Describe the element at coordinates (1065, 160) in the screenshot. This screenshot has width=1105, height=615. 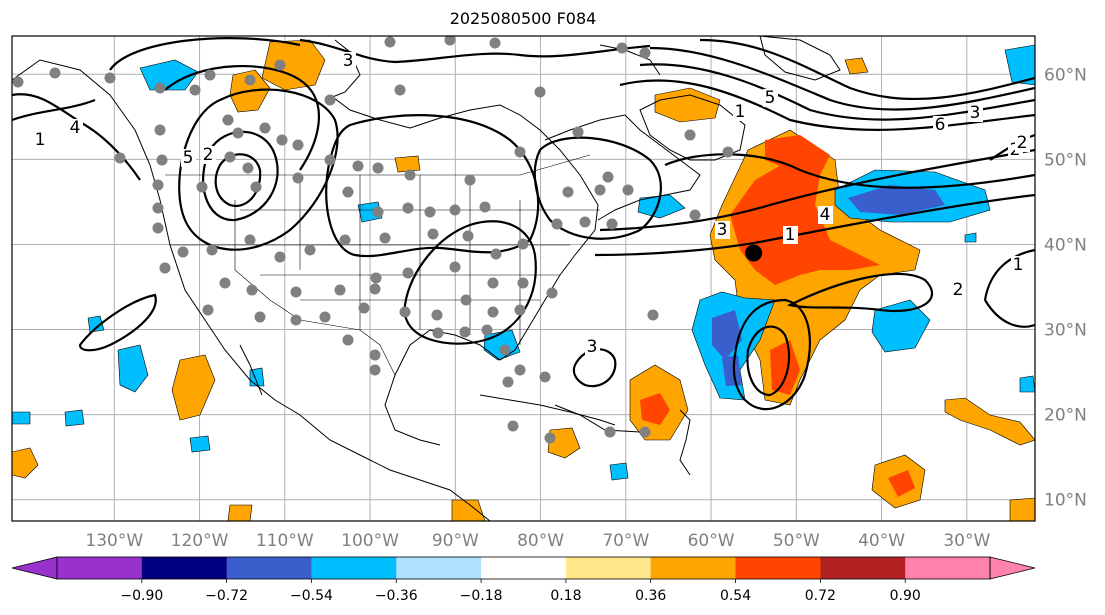
I see `lat-tick-label: 50°N` at that location.